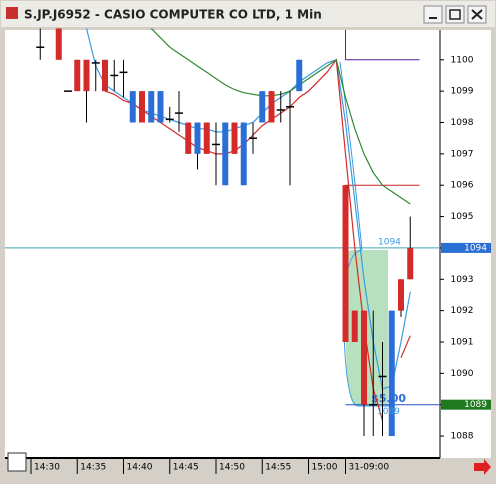  What do you see at coordinates (140, 468) in the screenshot?
I see `x-tick-label: 14:40` at bounding box center [140, 468].